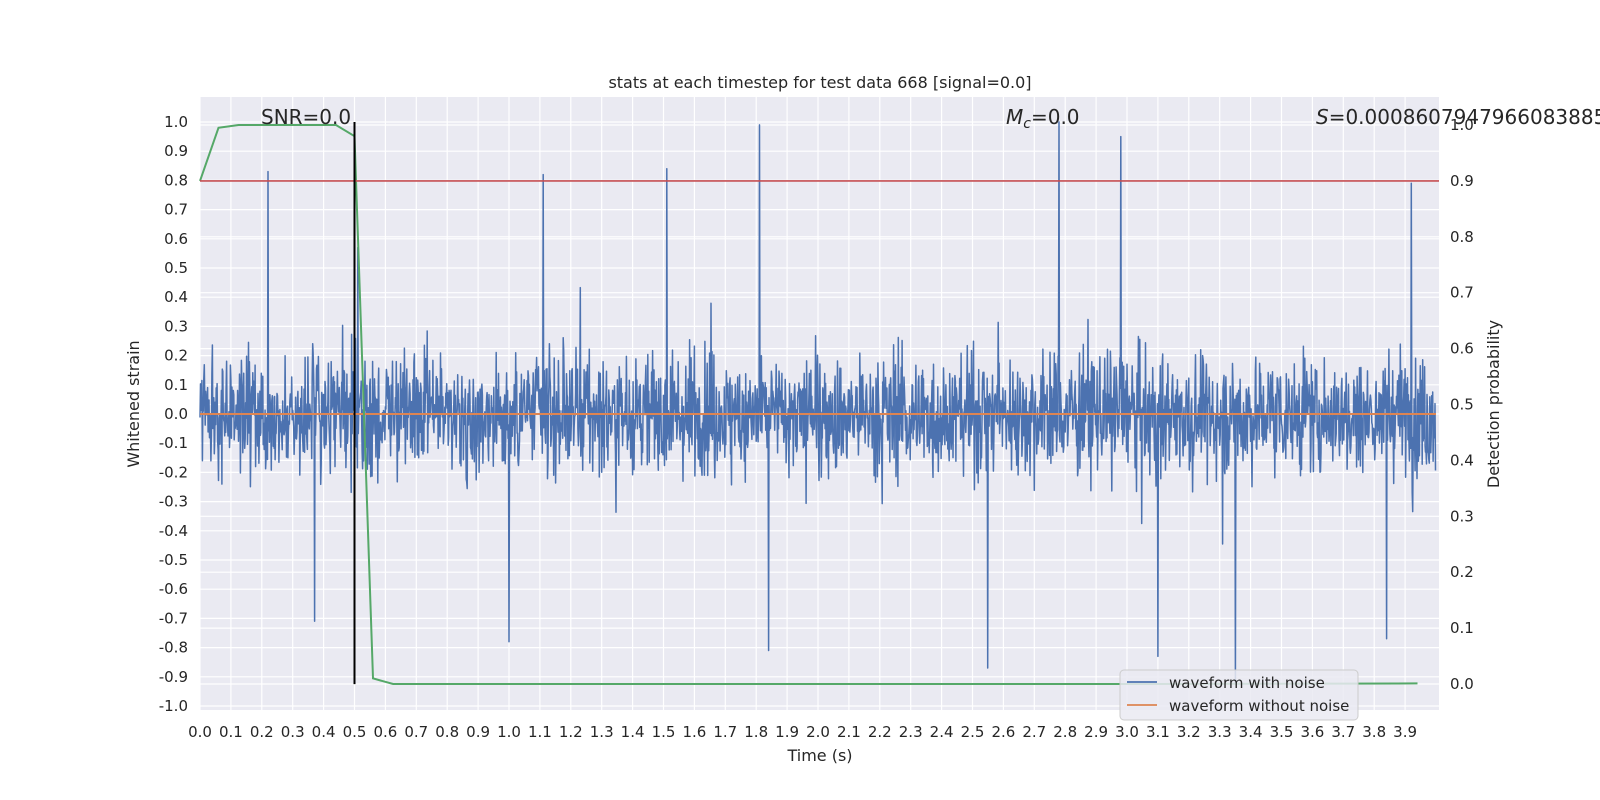 Image resolution: width=1600 pixels, height=800 pixels. Describe the element at coordinates (911, 732) in the screenshot. I see `x-tick-label: 2.3` at that location.